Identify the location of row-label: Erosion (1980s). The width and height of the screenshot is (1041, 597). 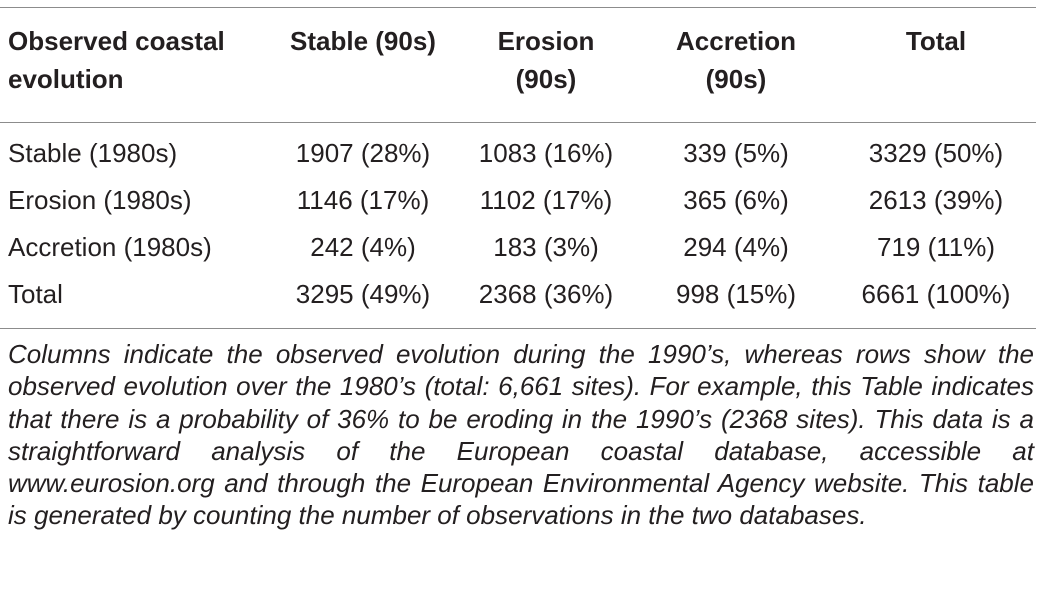
(100, 200).